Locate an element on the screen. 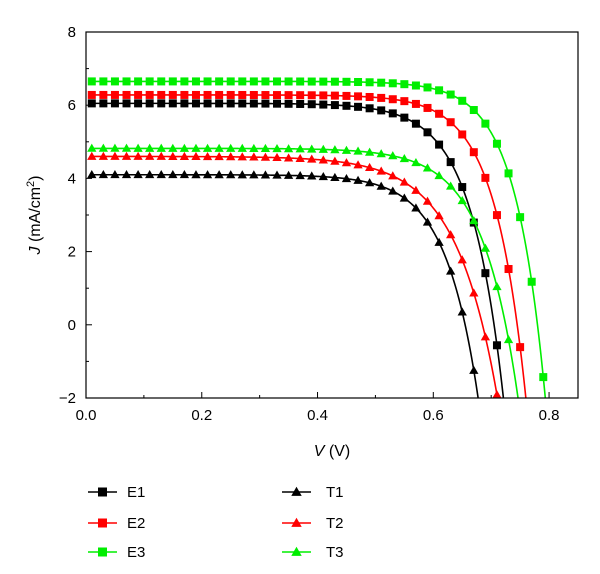  legend-item-E2: E2 is located at coordinates (116, 523).